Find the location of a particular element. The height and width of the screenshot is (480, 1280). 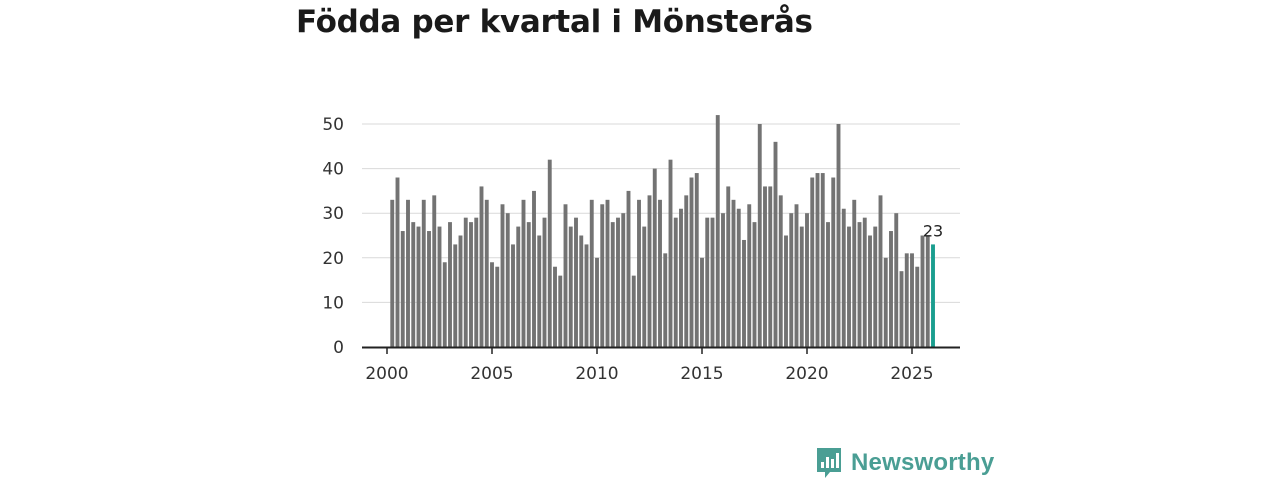

x-tick-label: 2025 is located at coordinates (911, 374).